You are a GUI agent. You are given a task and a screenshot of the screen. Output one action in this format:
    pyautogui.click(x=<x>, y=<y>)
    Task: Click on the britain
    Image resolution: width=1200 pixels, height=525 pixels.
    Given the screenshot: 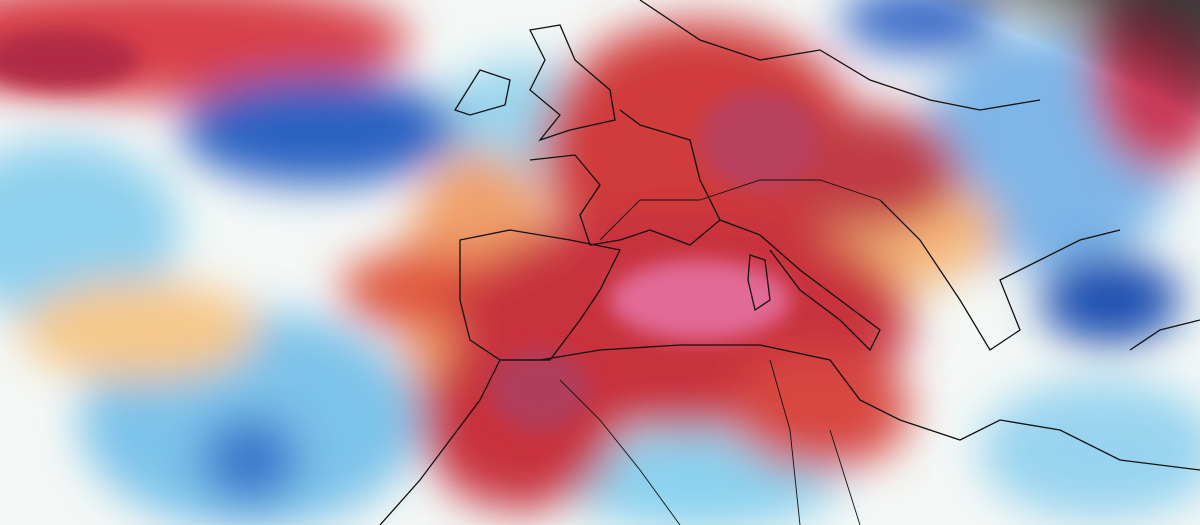 What is the action you would take?
    pyautogui.click(x=572, y=83)
    